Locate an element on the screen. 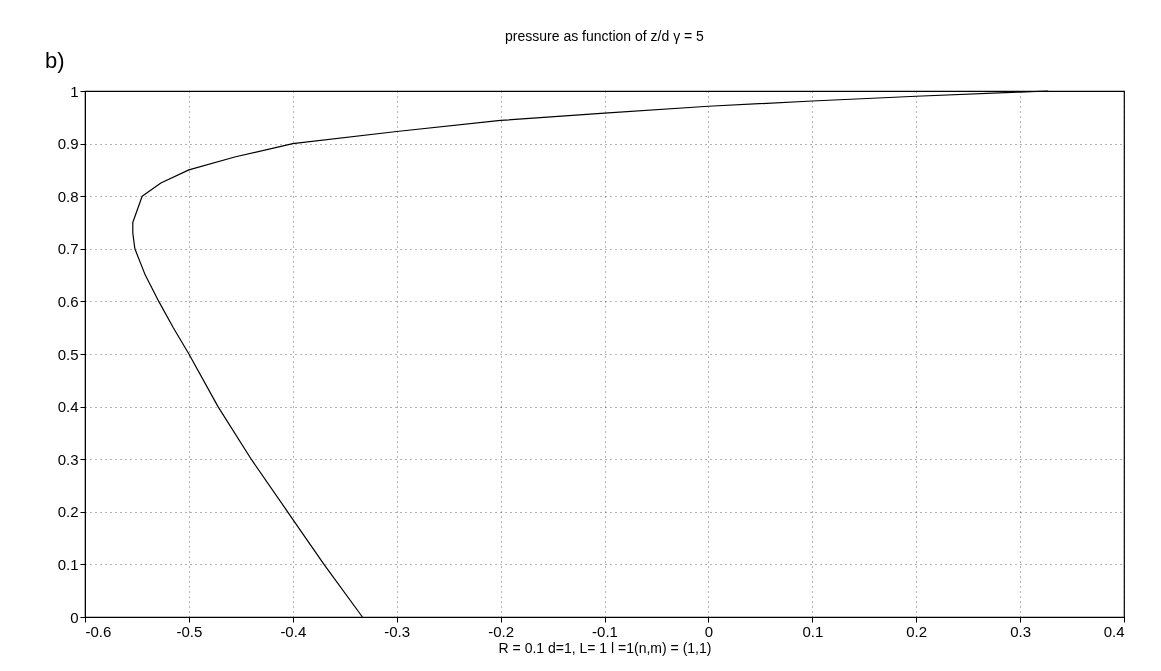 The height and width of the screenshot is (671, 1161). chart-title: pressure as function of z/d γ = 5 is located at coordinates (605, 36).